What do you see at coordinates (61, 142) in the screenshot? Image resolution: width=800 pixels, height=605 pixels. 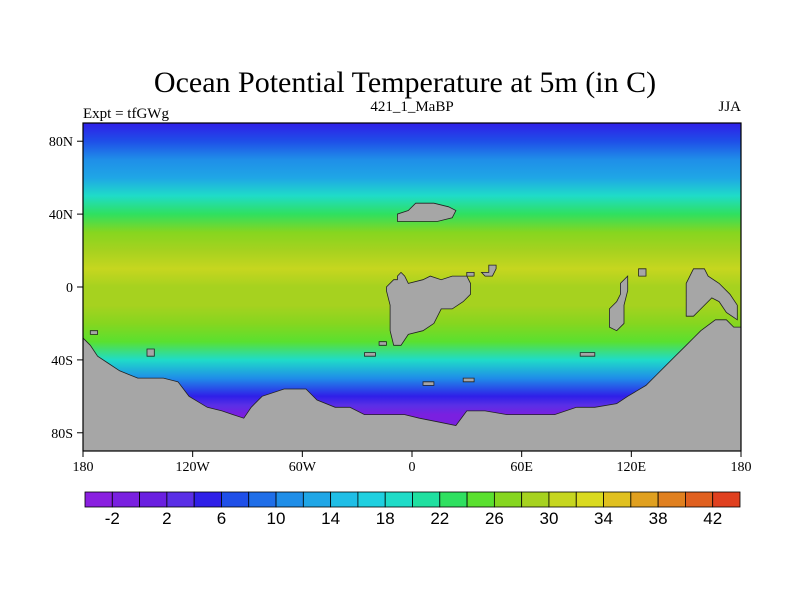 I see `y-tick-label: 80N` at bounding box center [61, 142].